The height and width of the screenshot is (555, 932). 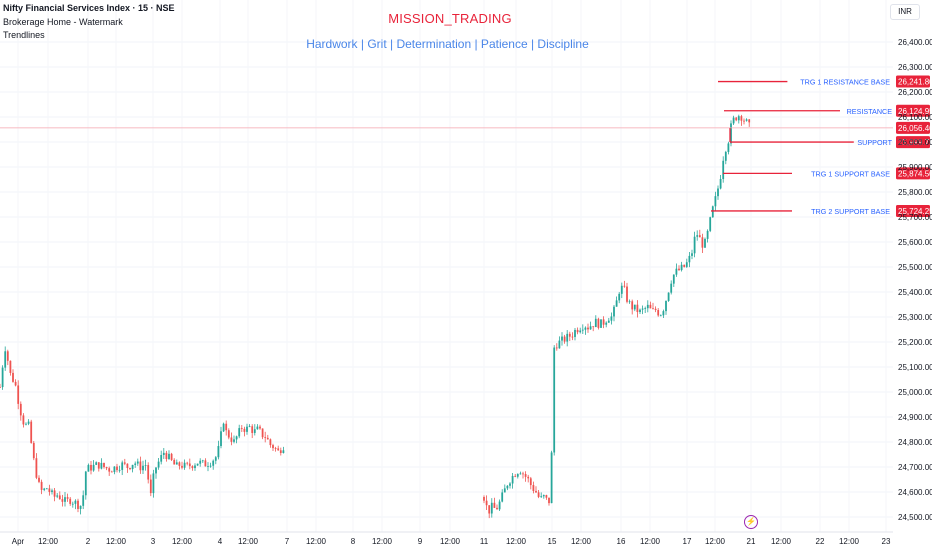 What do you see at coordinates (420, 541) in the screenshot?
I see `x-tick-label: 9` at bounding box center [420, 541].